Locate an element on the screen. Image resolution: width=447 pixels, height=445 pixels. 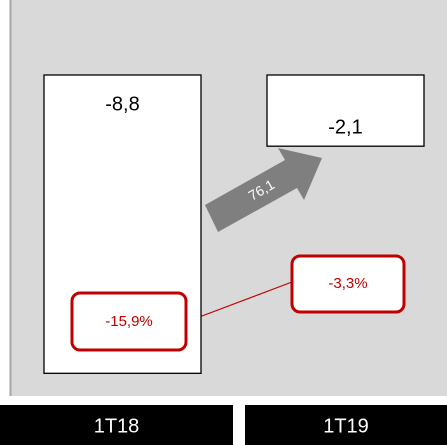
value-label: -2,1 is located at coordinates (345, 127).